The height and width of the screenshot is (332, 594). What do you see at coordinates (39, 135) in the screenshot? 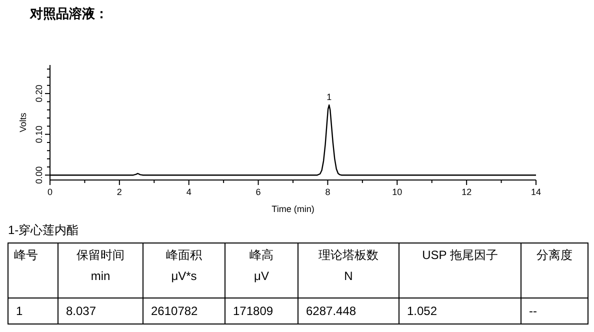
I see `y-tick-label: 0.10` at bounding box center [39, 135].